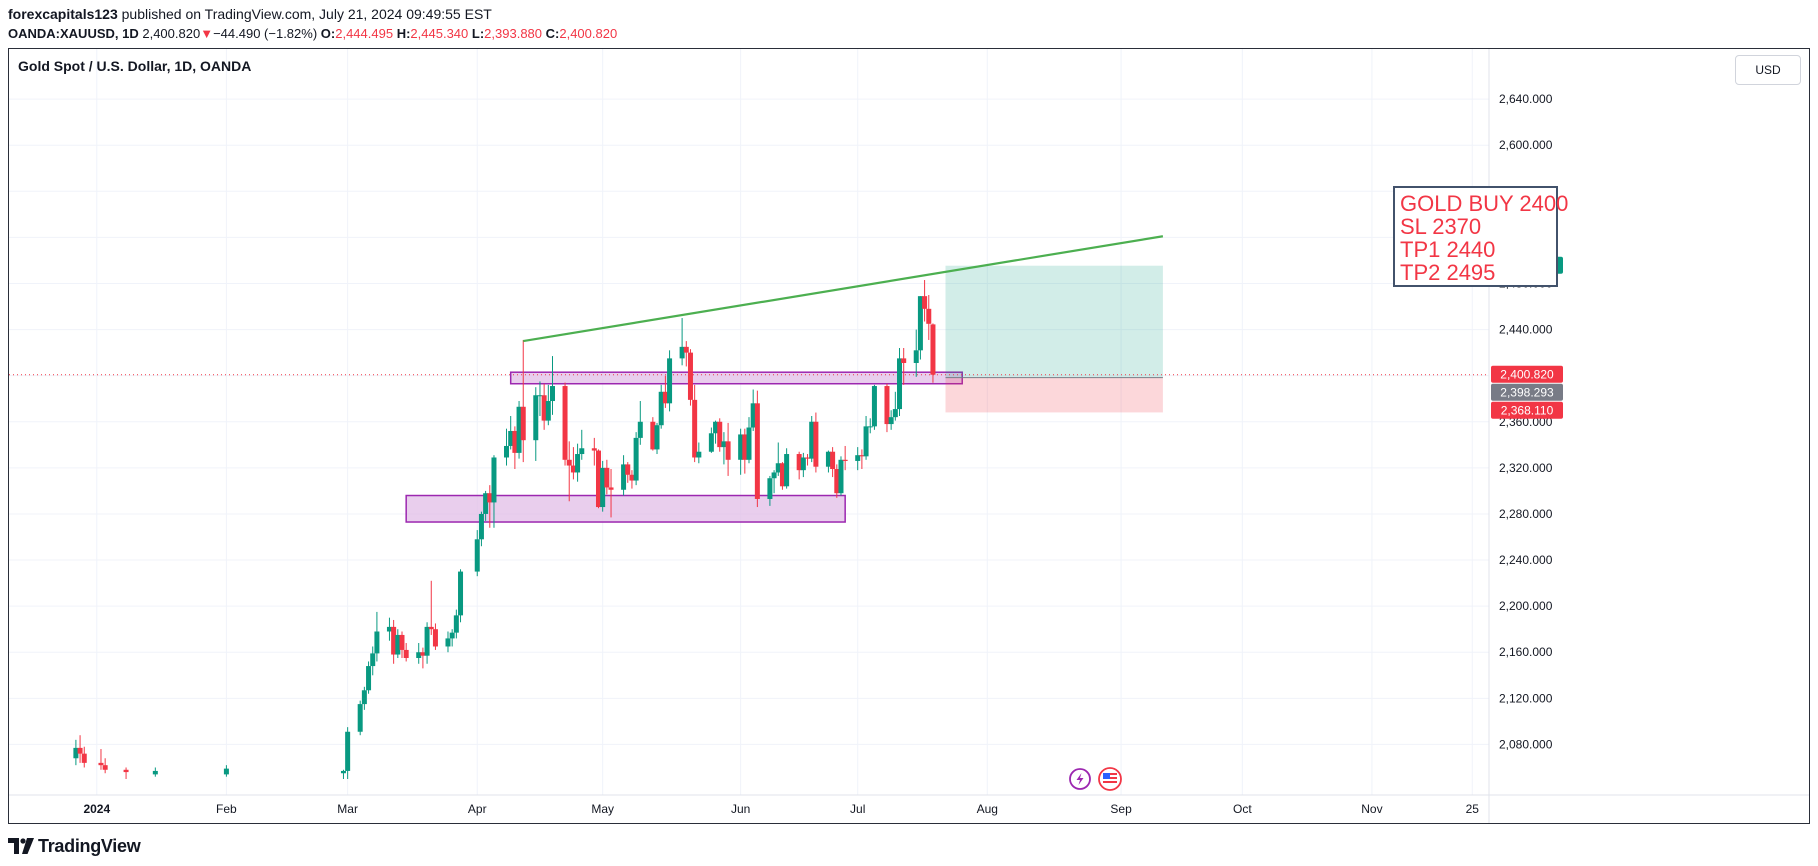  I want to click on currency-button: USD, so click(1768, 70).